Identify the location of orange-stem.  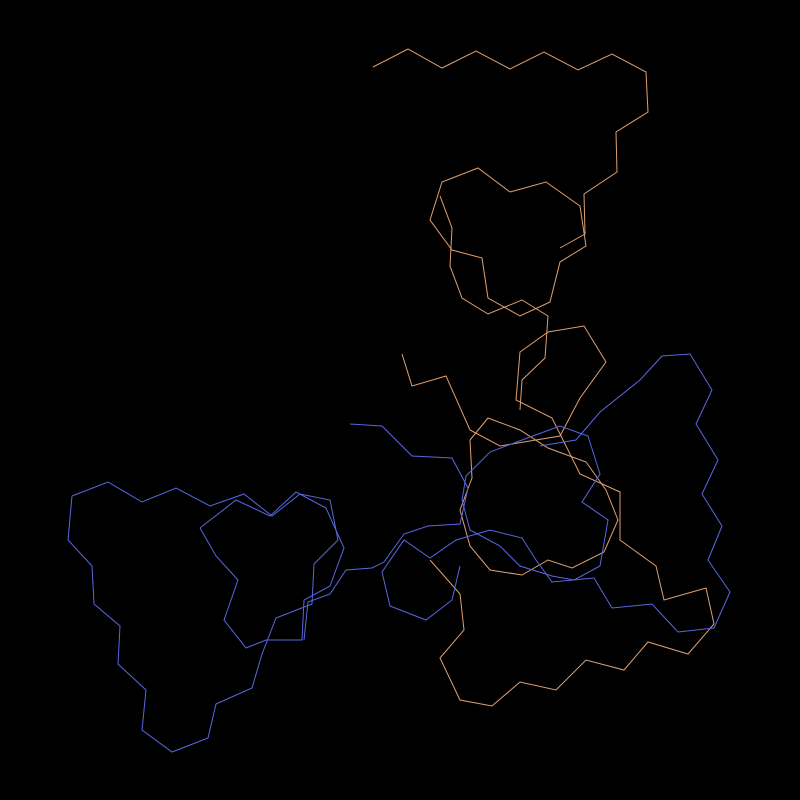
(494, 303).